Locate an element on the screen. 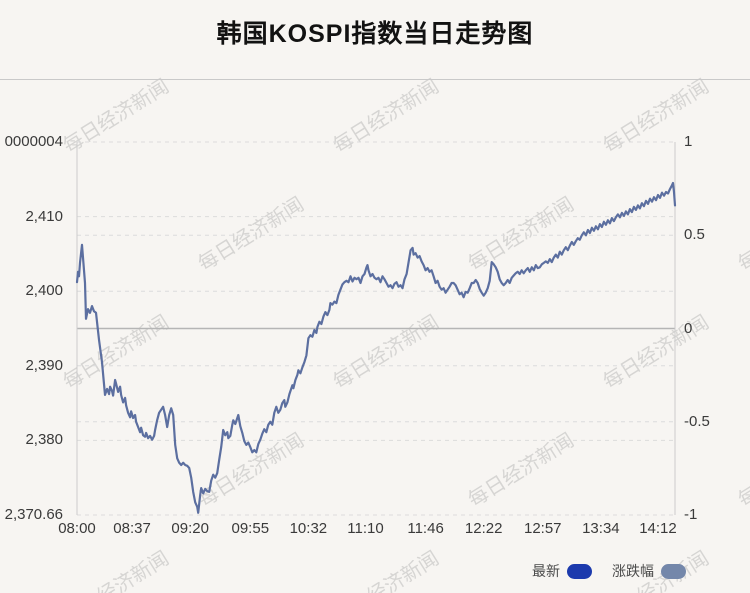 The image size is (750, 593). y-axis-left-label: 2,370.66 is located at coordinates (33, 514).